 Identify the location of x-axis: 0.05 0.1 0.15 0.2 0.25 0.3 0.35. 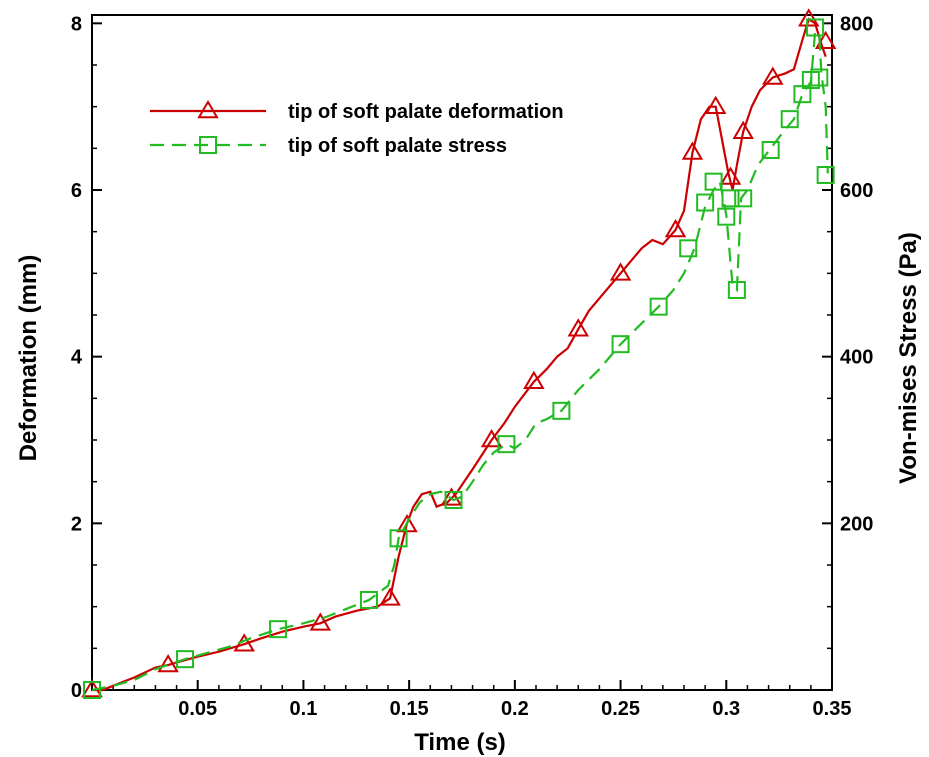
(482, 700).